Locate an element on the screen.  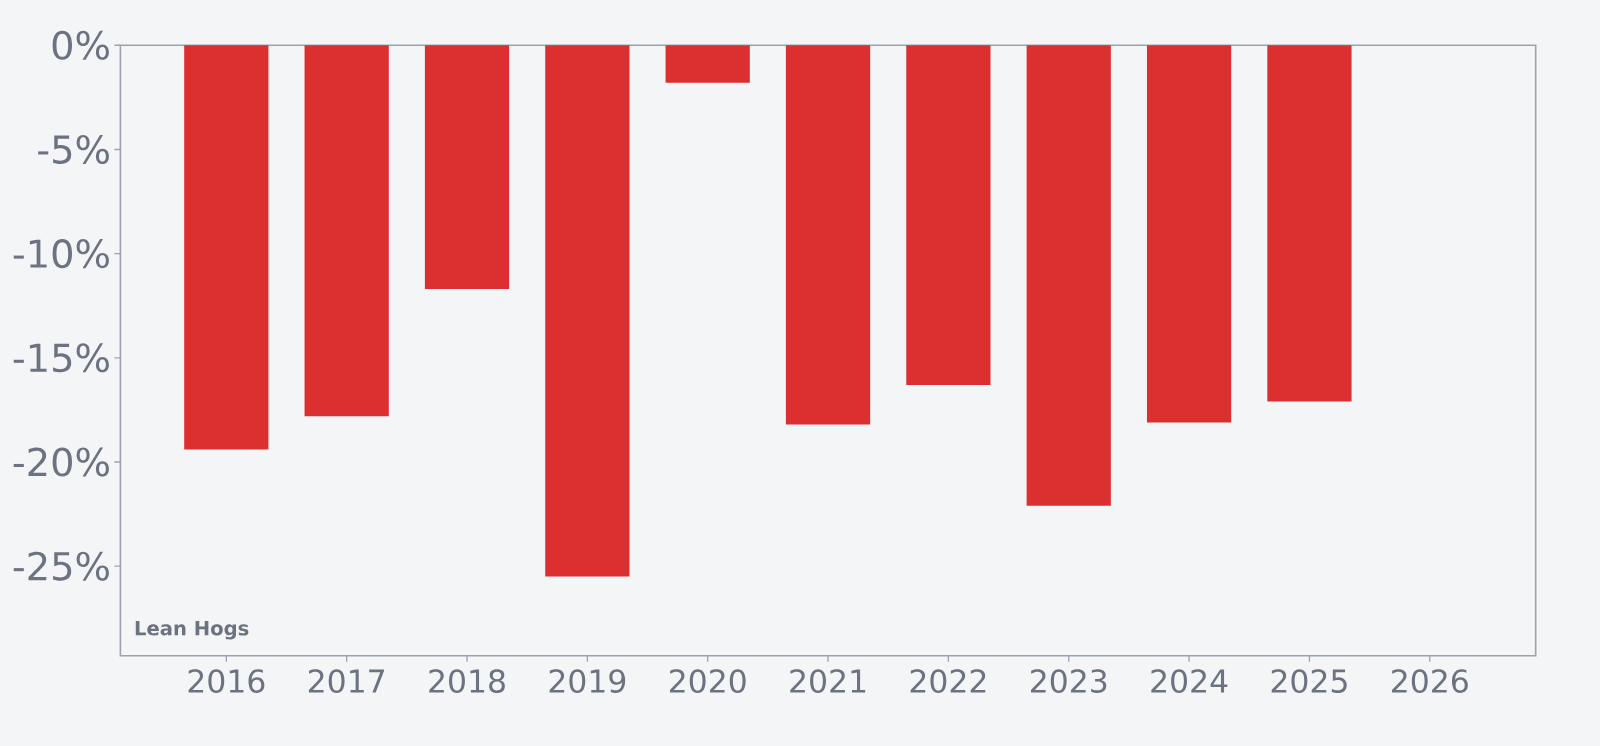
y-tick-label: -5% is located at coordinates (73, 149).